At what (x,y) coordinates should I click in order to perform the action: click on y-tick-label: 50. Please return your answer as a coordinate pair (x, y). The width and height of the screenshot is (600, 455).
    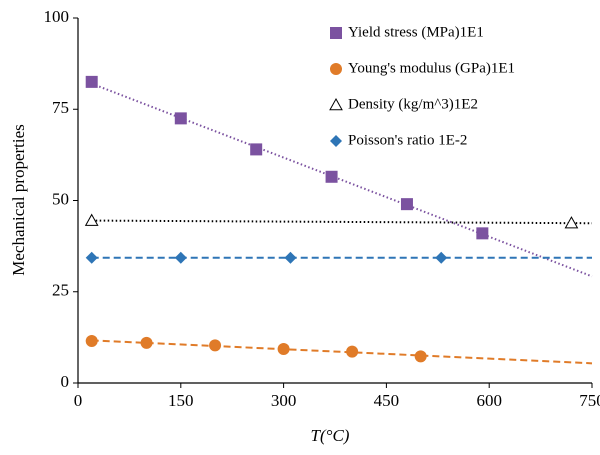
    Looking at the image, I should click on (60, 198).